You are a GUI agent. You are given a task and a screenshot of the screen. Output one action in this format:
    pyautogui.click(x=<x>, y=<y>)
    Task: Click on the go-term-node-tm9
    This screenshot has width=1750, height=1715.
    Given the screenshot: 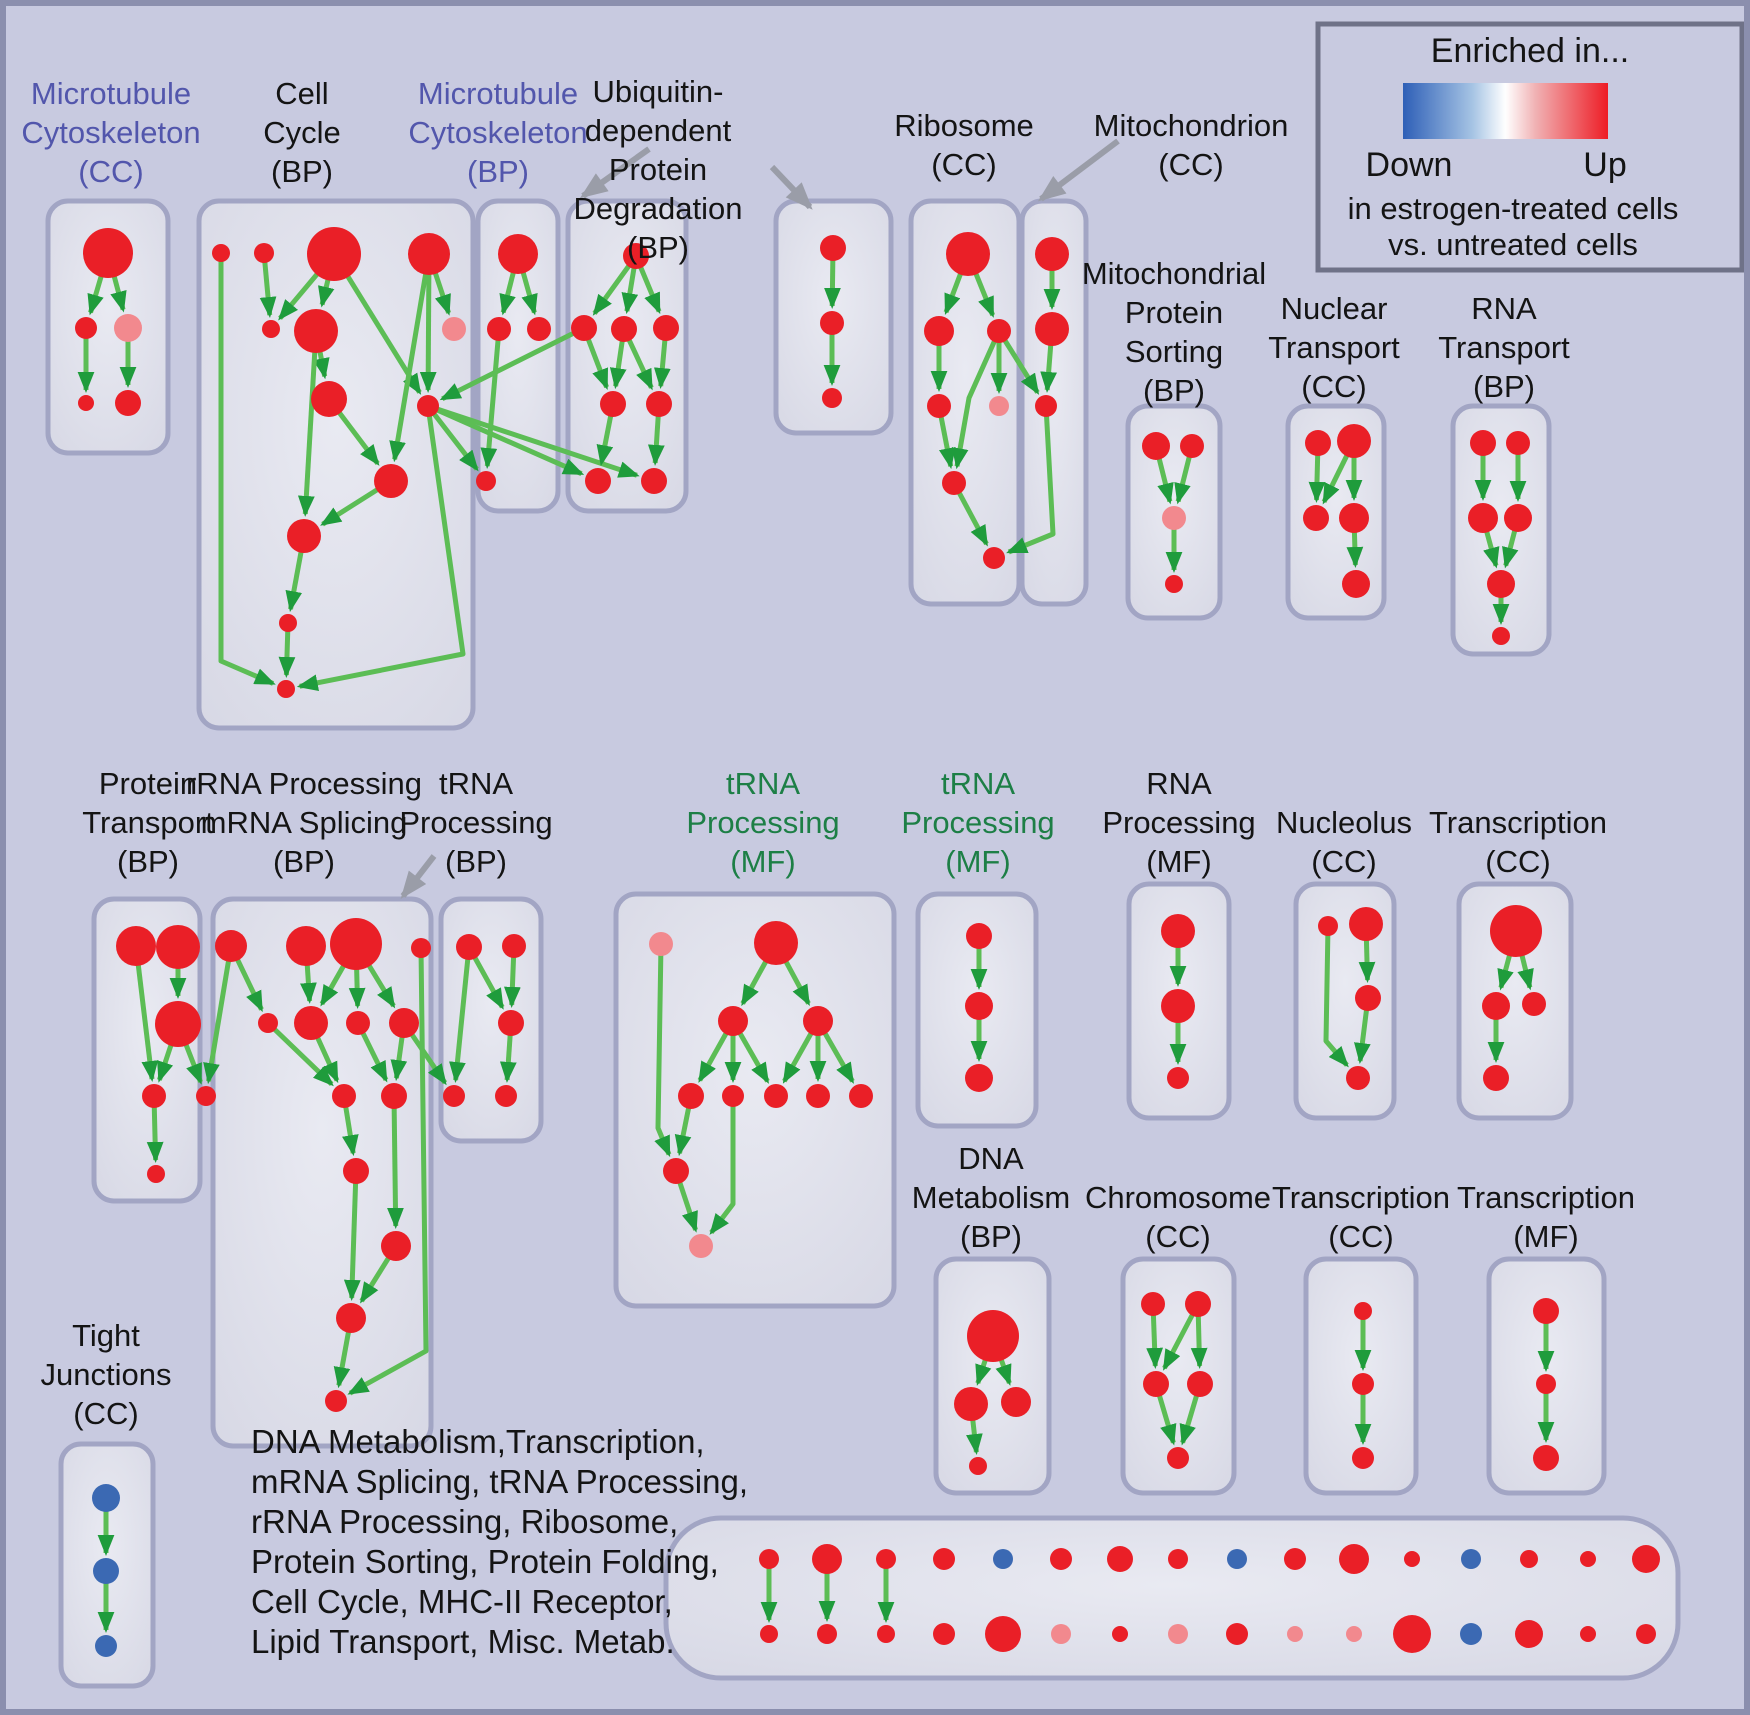 What is the action you would take?
    pyautogui.click(x=861, y=1096)
    